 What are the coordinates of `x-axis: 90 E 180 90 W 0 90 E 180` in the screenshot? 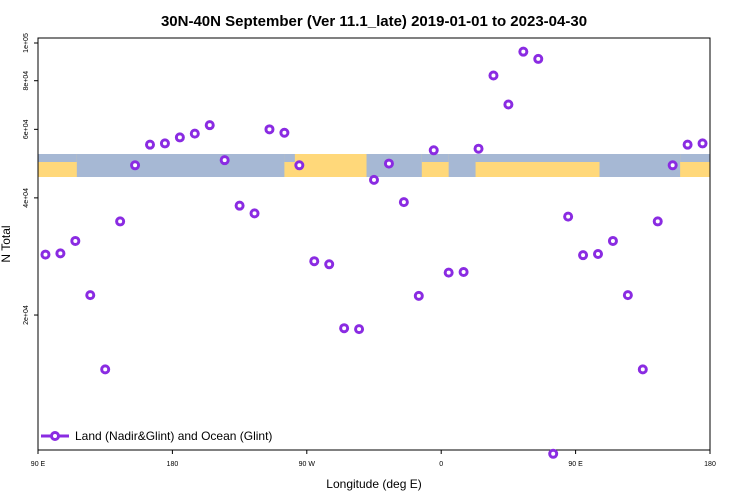 It's located at (373, 459).